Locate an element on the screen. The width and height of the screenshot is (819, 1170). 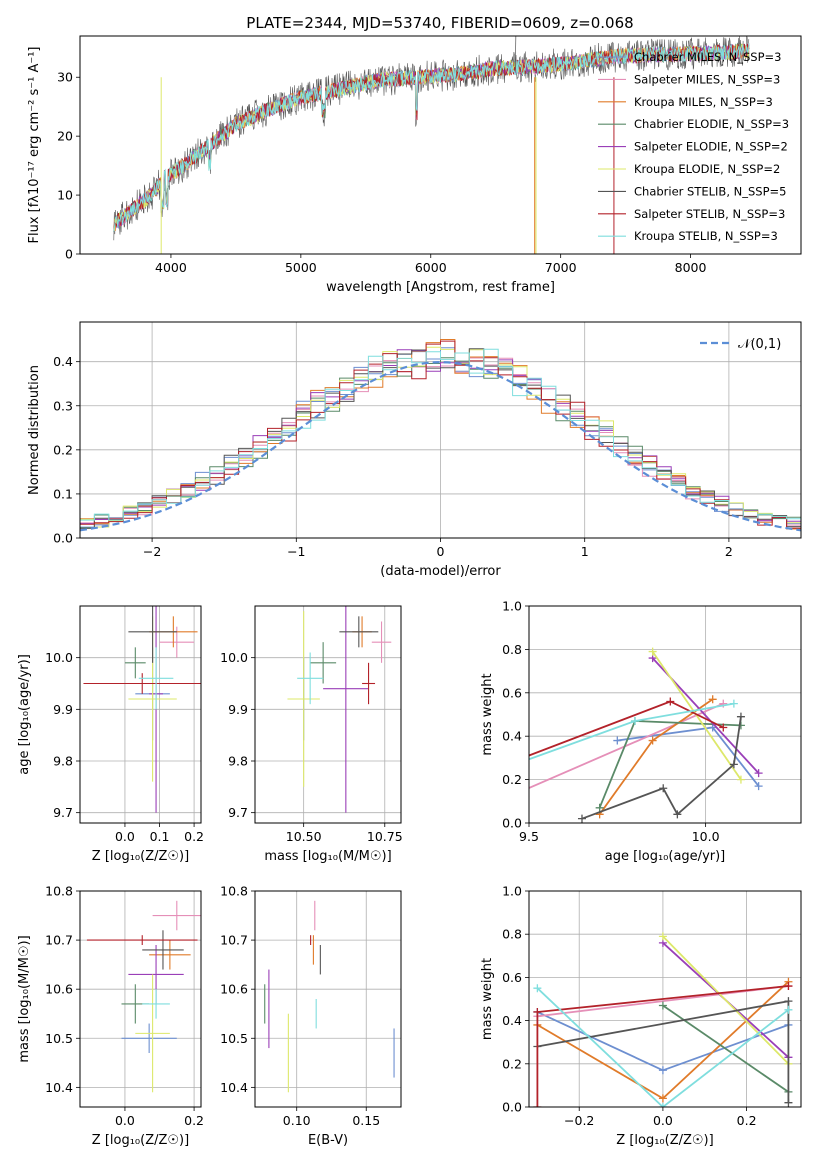
y-tick-label: 0.3 is located at coordinates (63, 405).